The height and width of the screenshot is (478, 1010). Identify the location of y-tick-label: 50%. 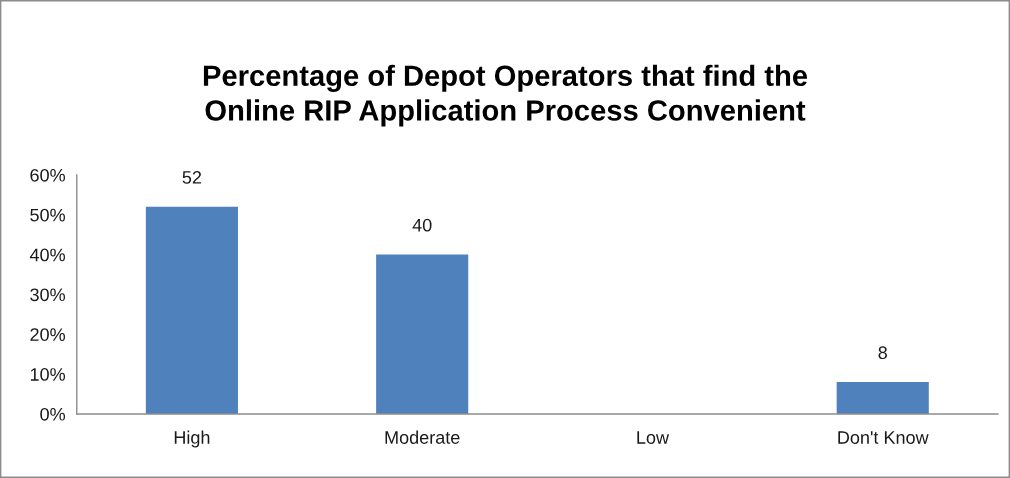
(48, 215).